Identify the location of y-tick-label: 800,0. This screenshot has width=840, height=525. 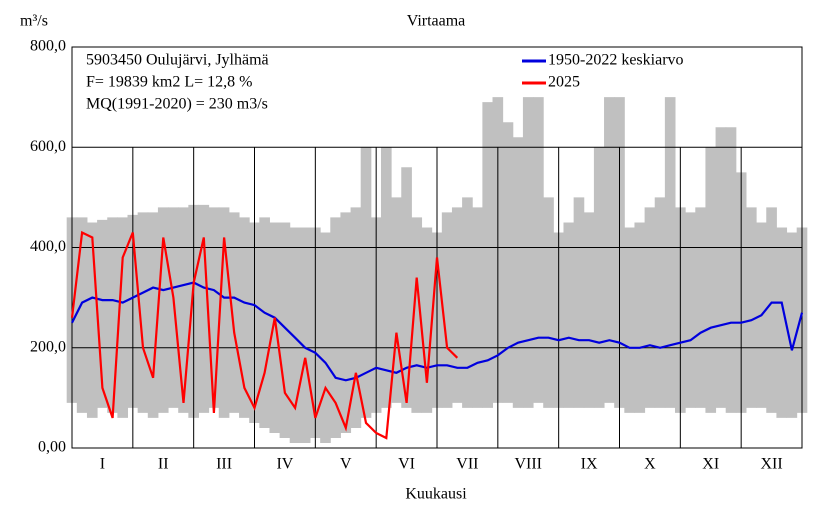
(48, 46).